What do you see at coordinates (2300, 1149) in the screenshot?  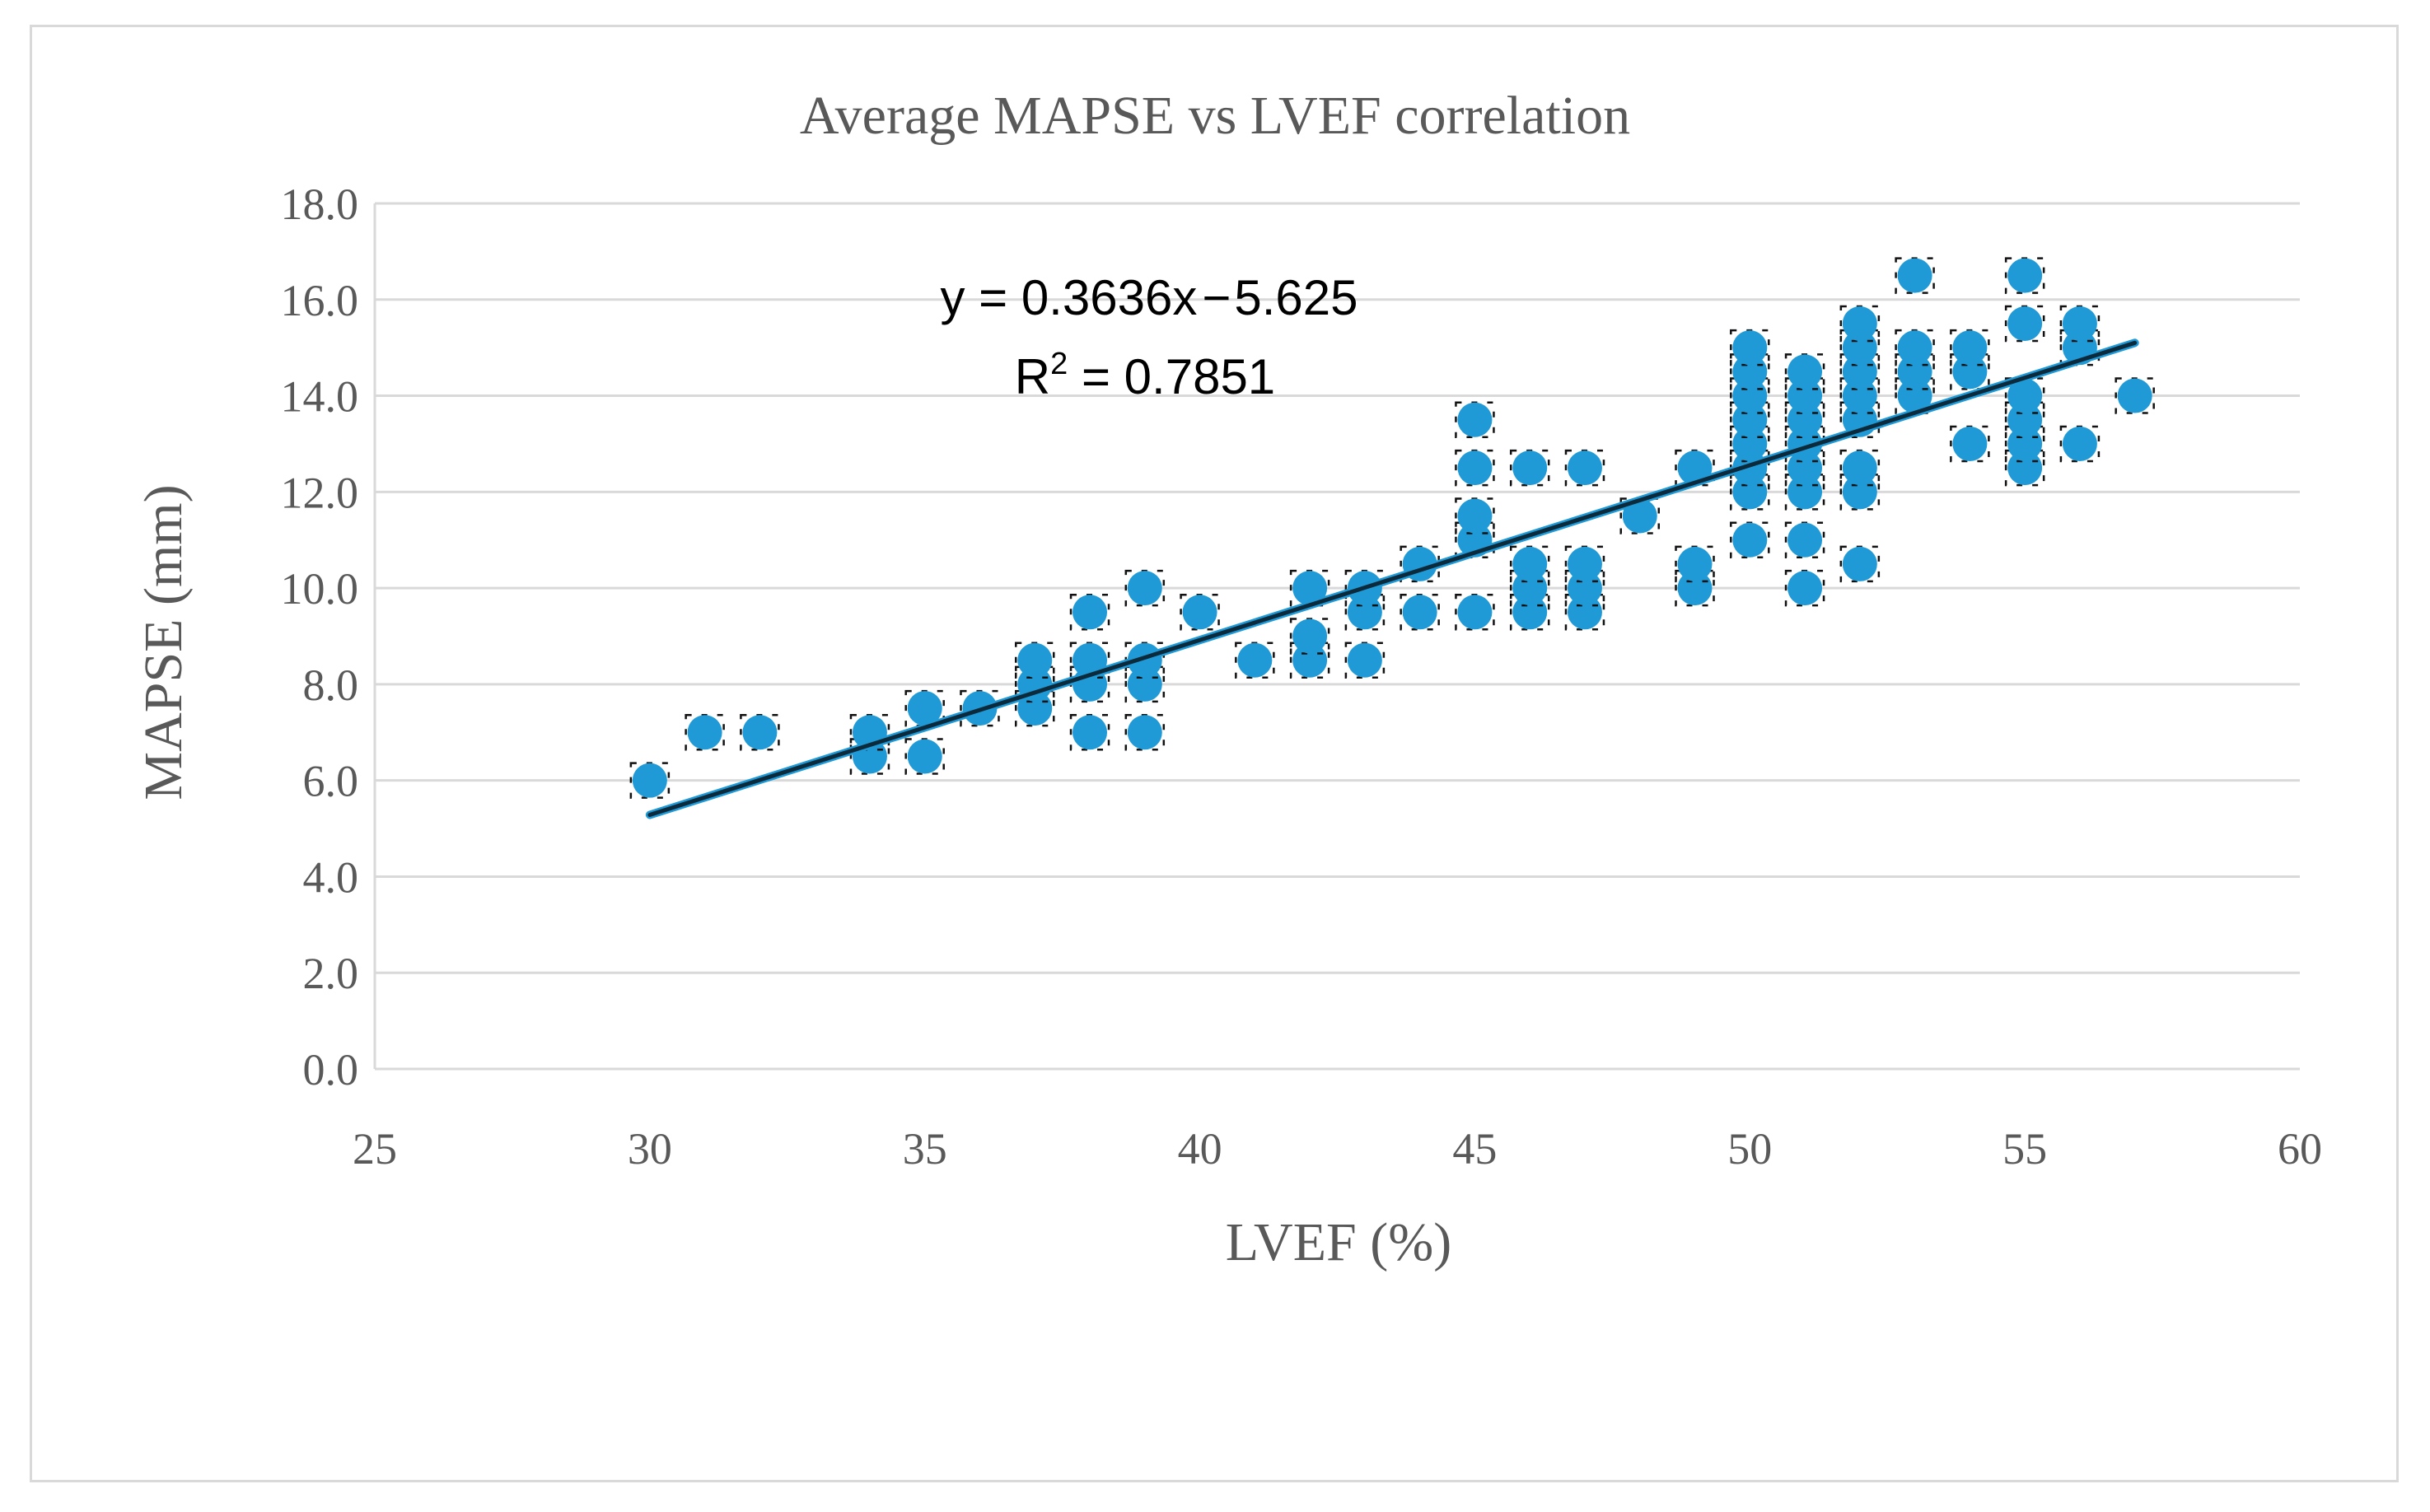 I see `x-tick-label: 60` at bounding box center [2300, 1149].